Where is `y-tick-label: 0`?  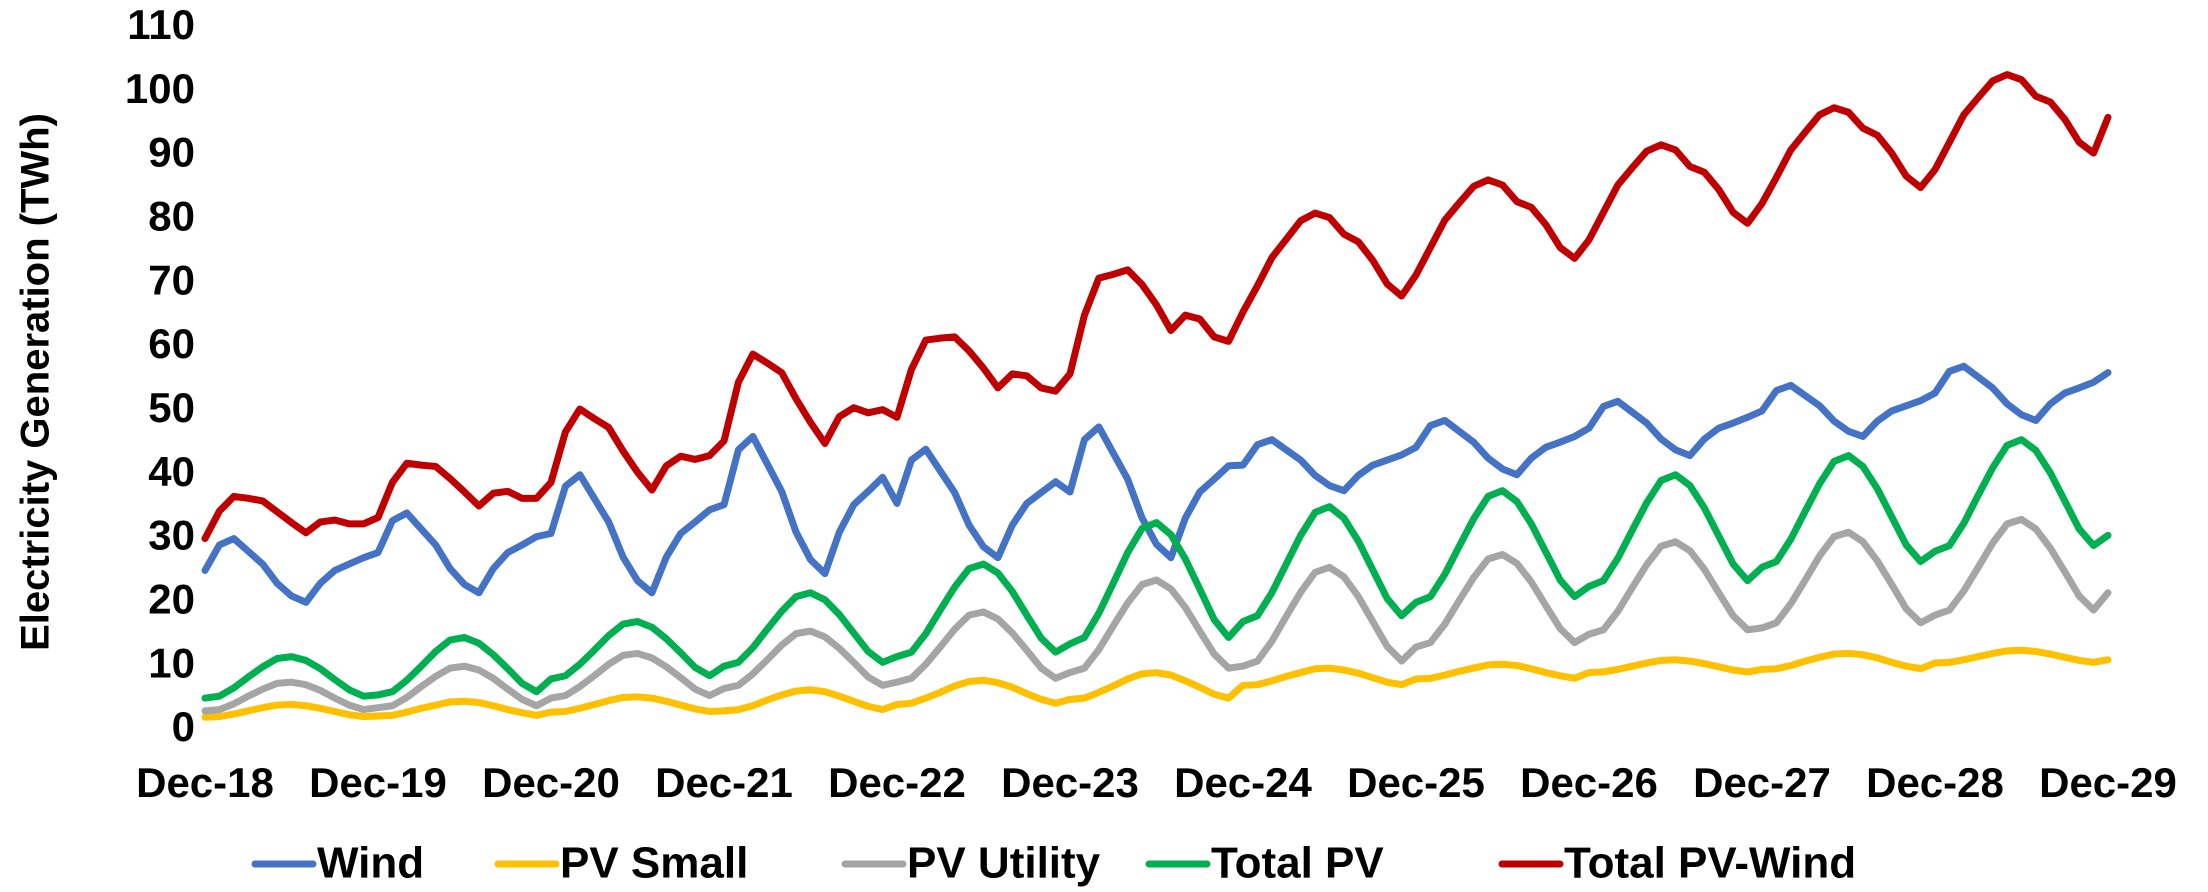 y-tick-label: 0 is located at coordinates (183, 726).